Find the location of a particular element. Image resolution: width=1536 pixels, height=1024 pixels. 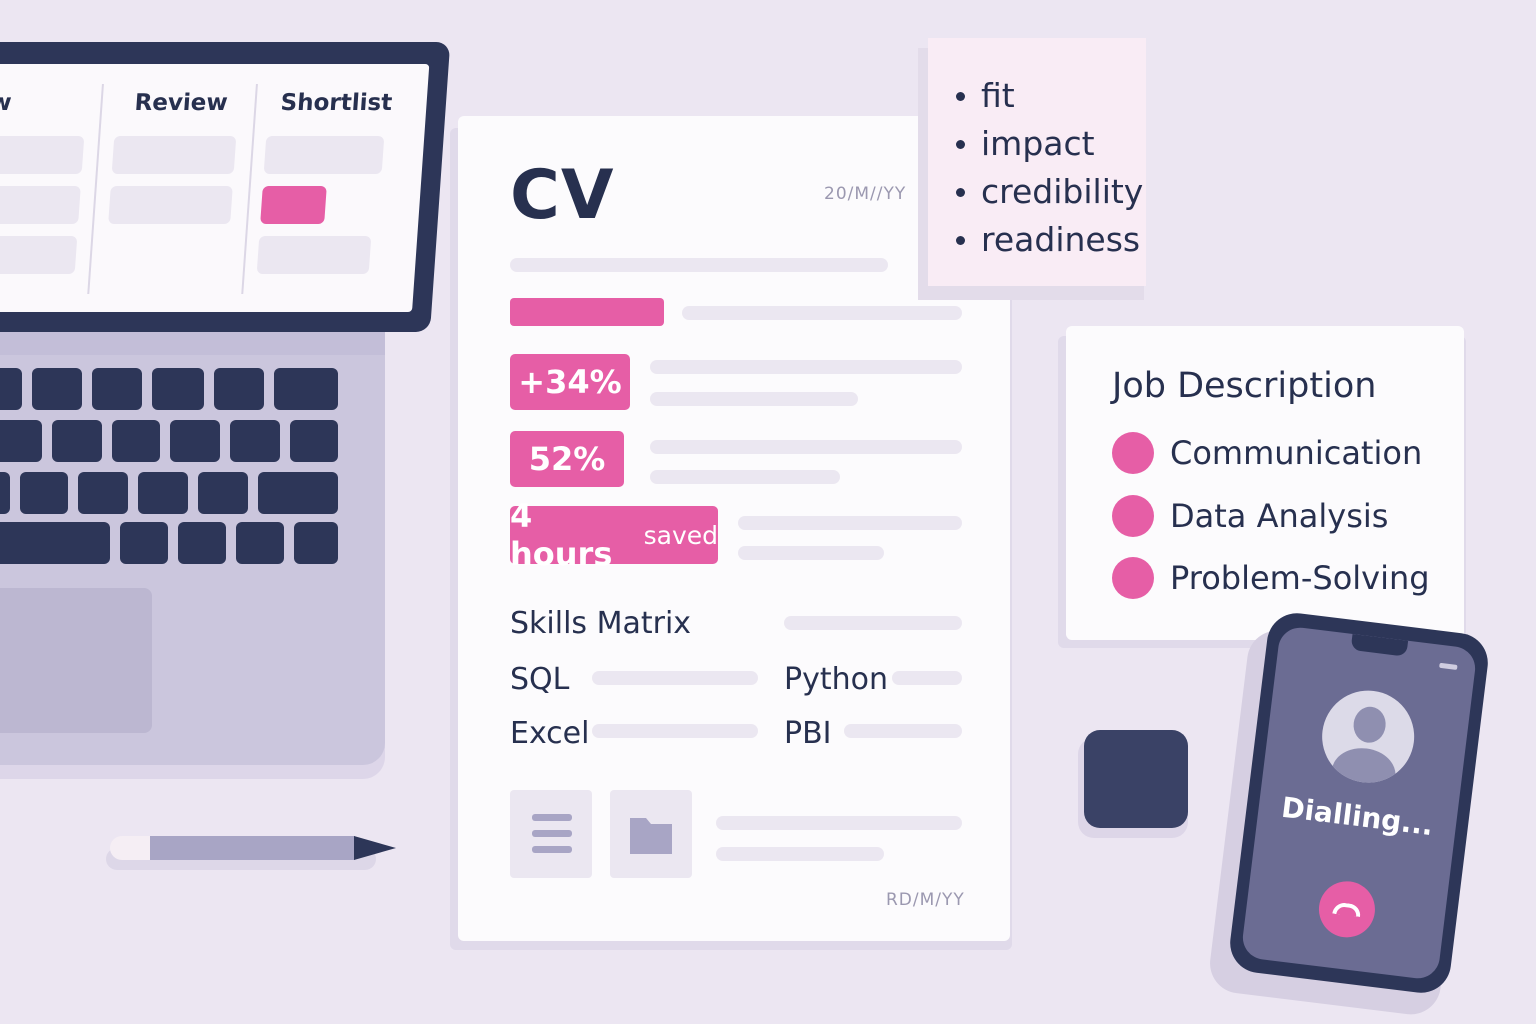

sticky-note: fit impact credibility readiness is located at coordinates (1037, 162).